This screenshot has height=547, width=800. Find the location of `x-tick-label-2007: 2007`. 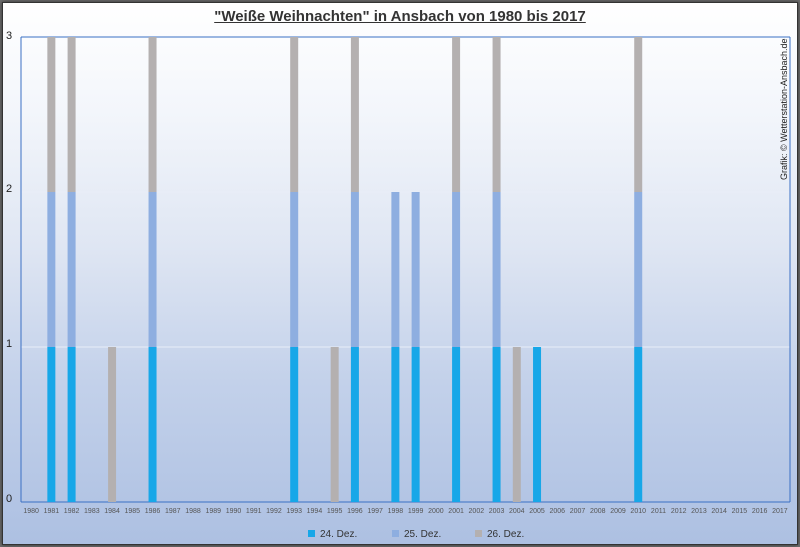

x-tick-label-2007: 2007 is located at coordinates (578, 511).